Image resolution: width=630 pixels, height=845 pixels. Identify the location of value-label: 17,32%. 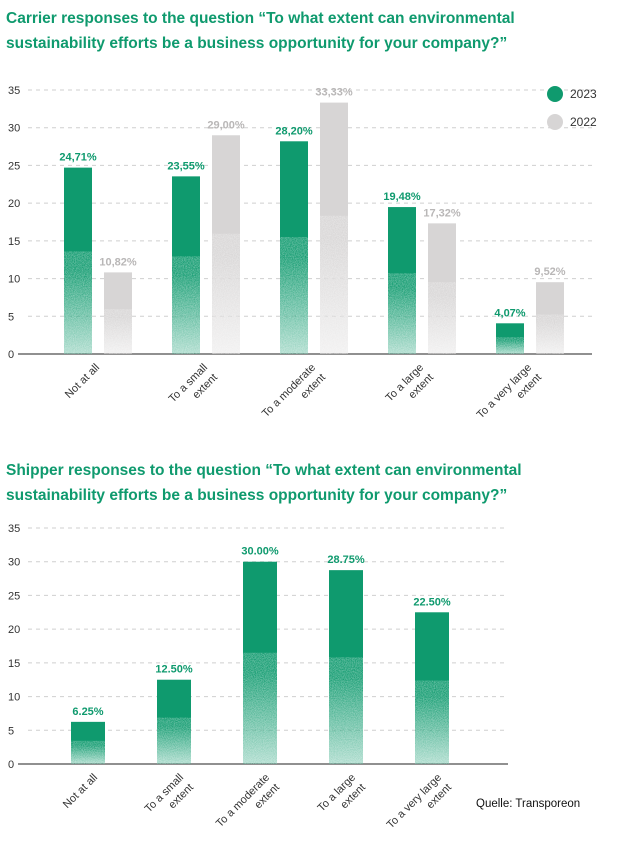
(442, 213).